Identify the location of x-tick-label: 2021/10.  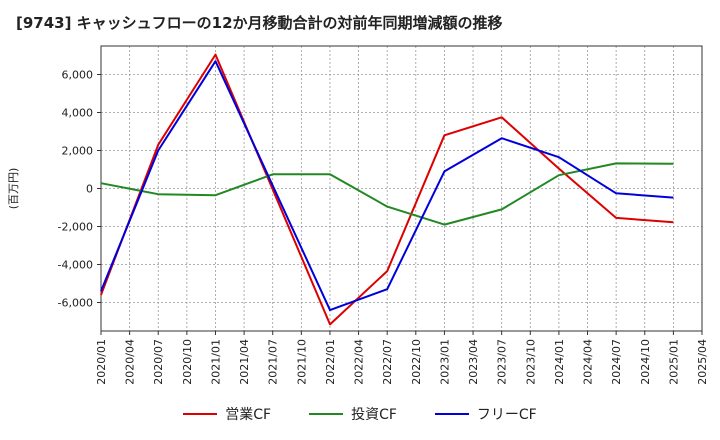
(301, 362).